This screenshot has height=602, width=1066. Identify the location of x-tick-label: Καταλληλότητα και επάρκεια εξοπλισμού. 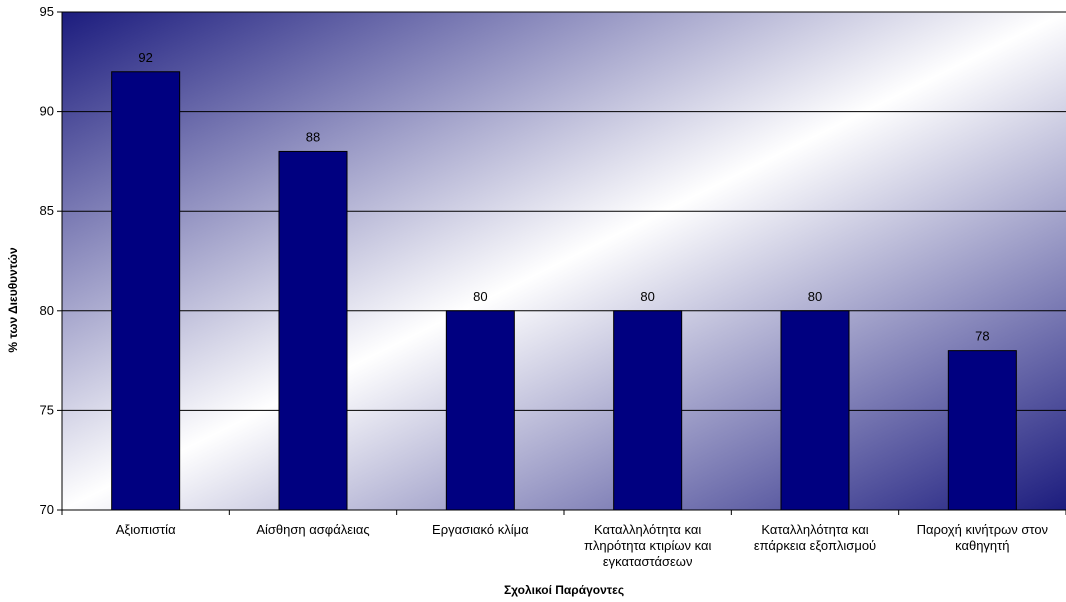
(815, 537).